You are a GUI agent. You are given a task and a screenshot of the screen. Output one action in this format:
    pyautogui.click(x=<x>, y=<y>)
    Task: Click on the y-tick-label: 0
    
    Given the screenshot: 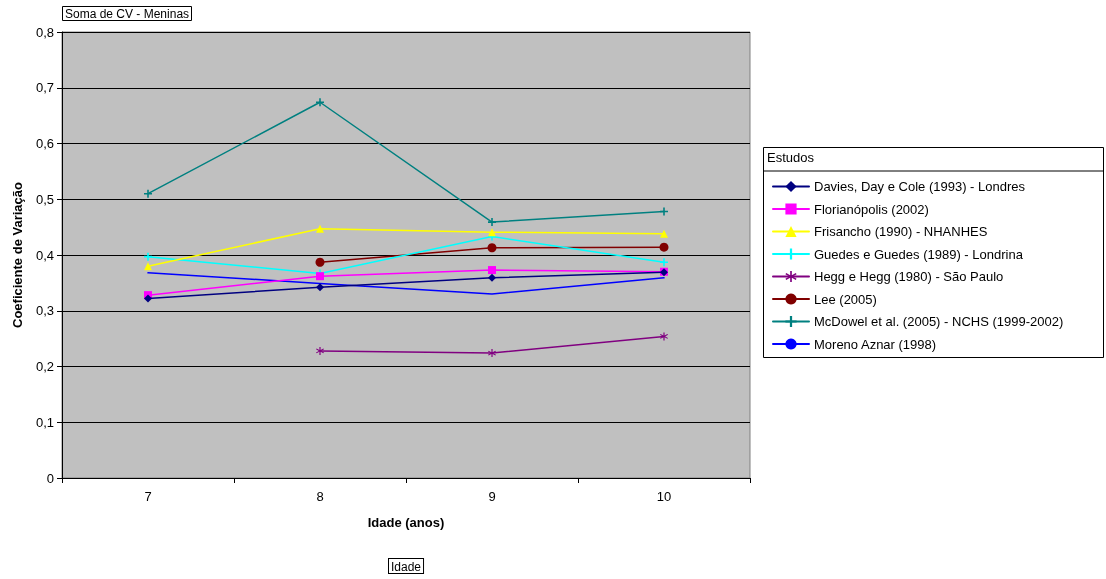 What is the action you would take?
    pyautogui.click(x=50, y=478)
    